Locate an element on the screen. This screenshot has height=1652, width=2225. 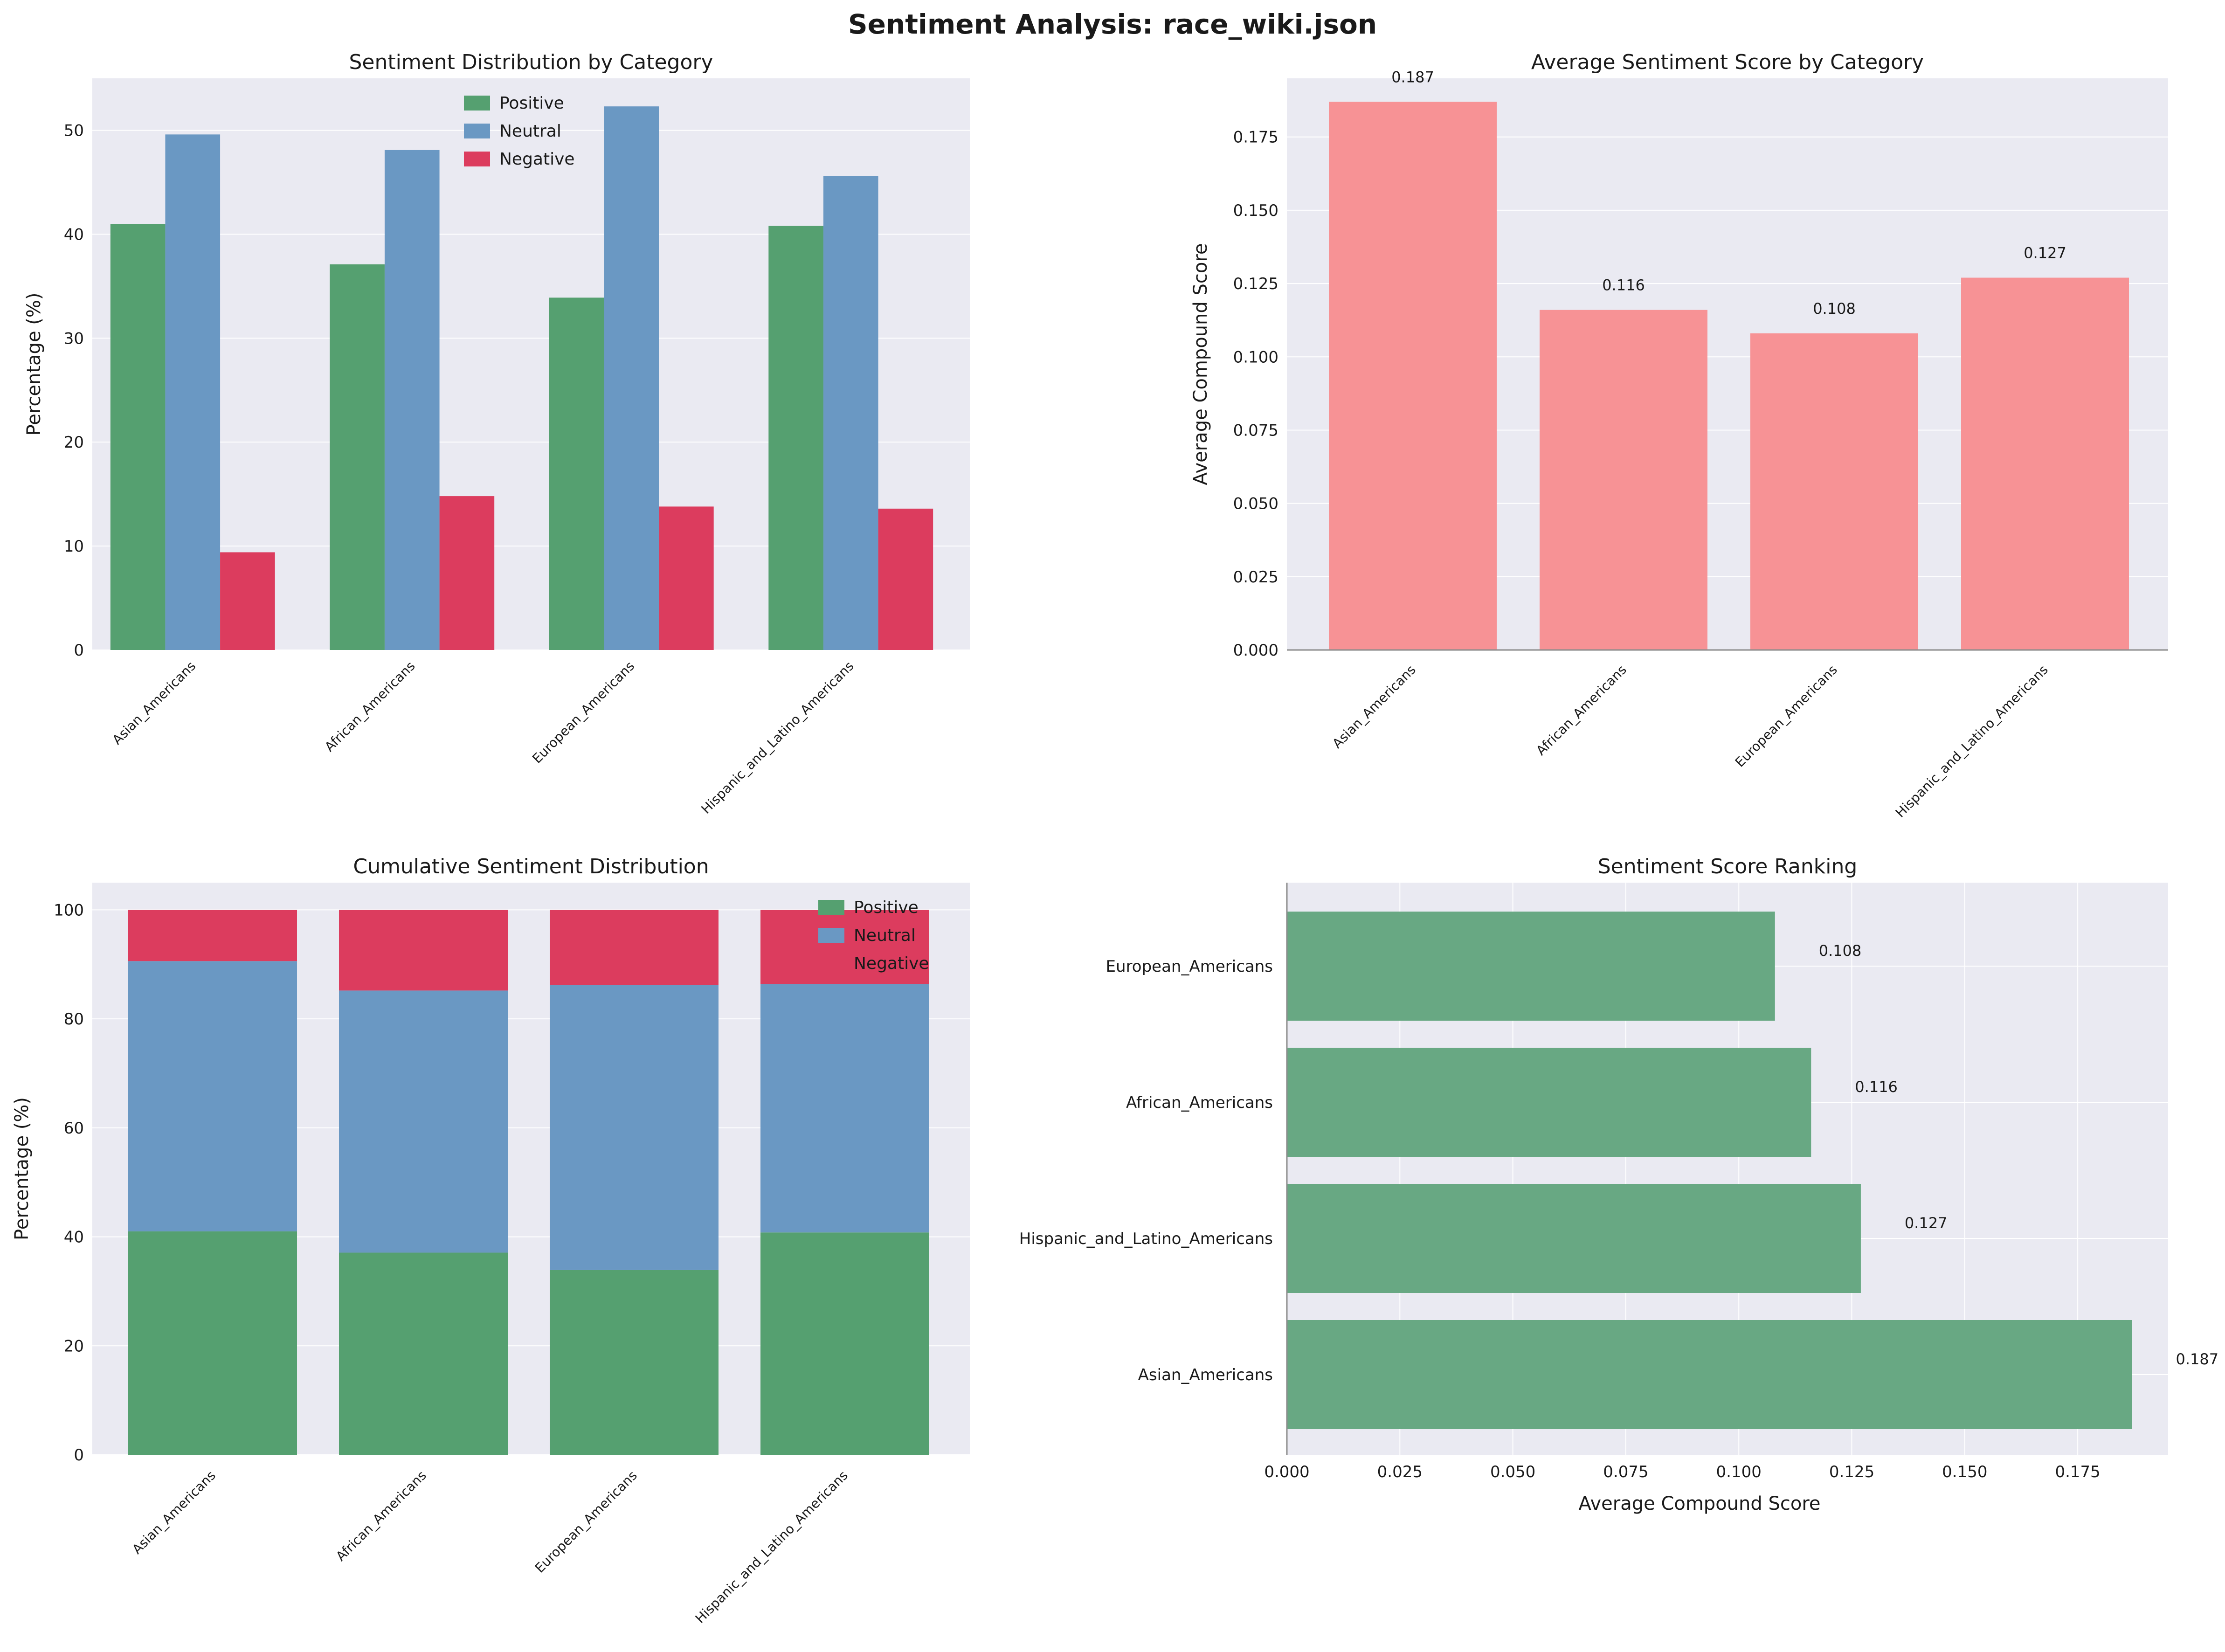
avg-value-label: 0.116 is located at coordinates (1623, 285).